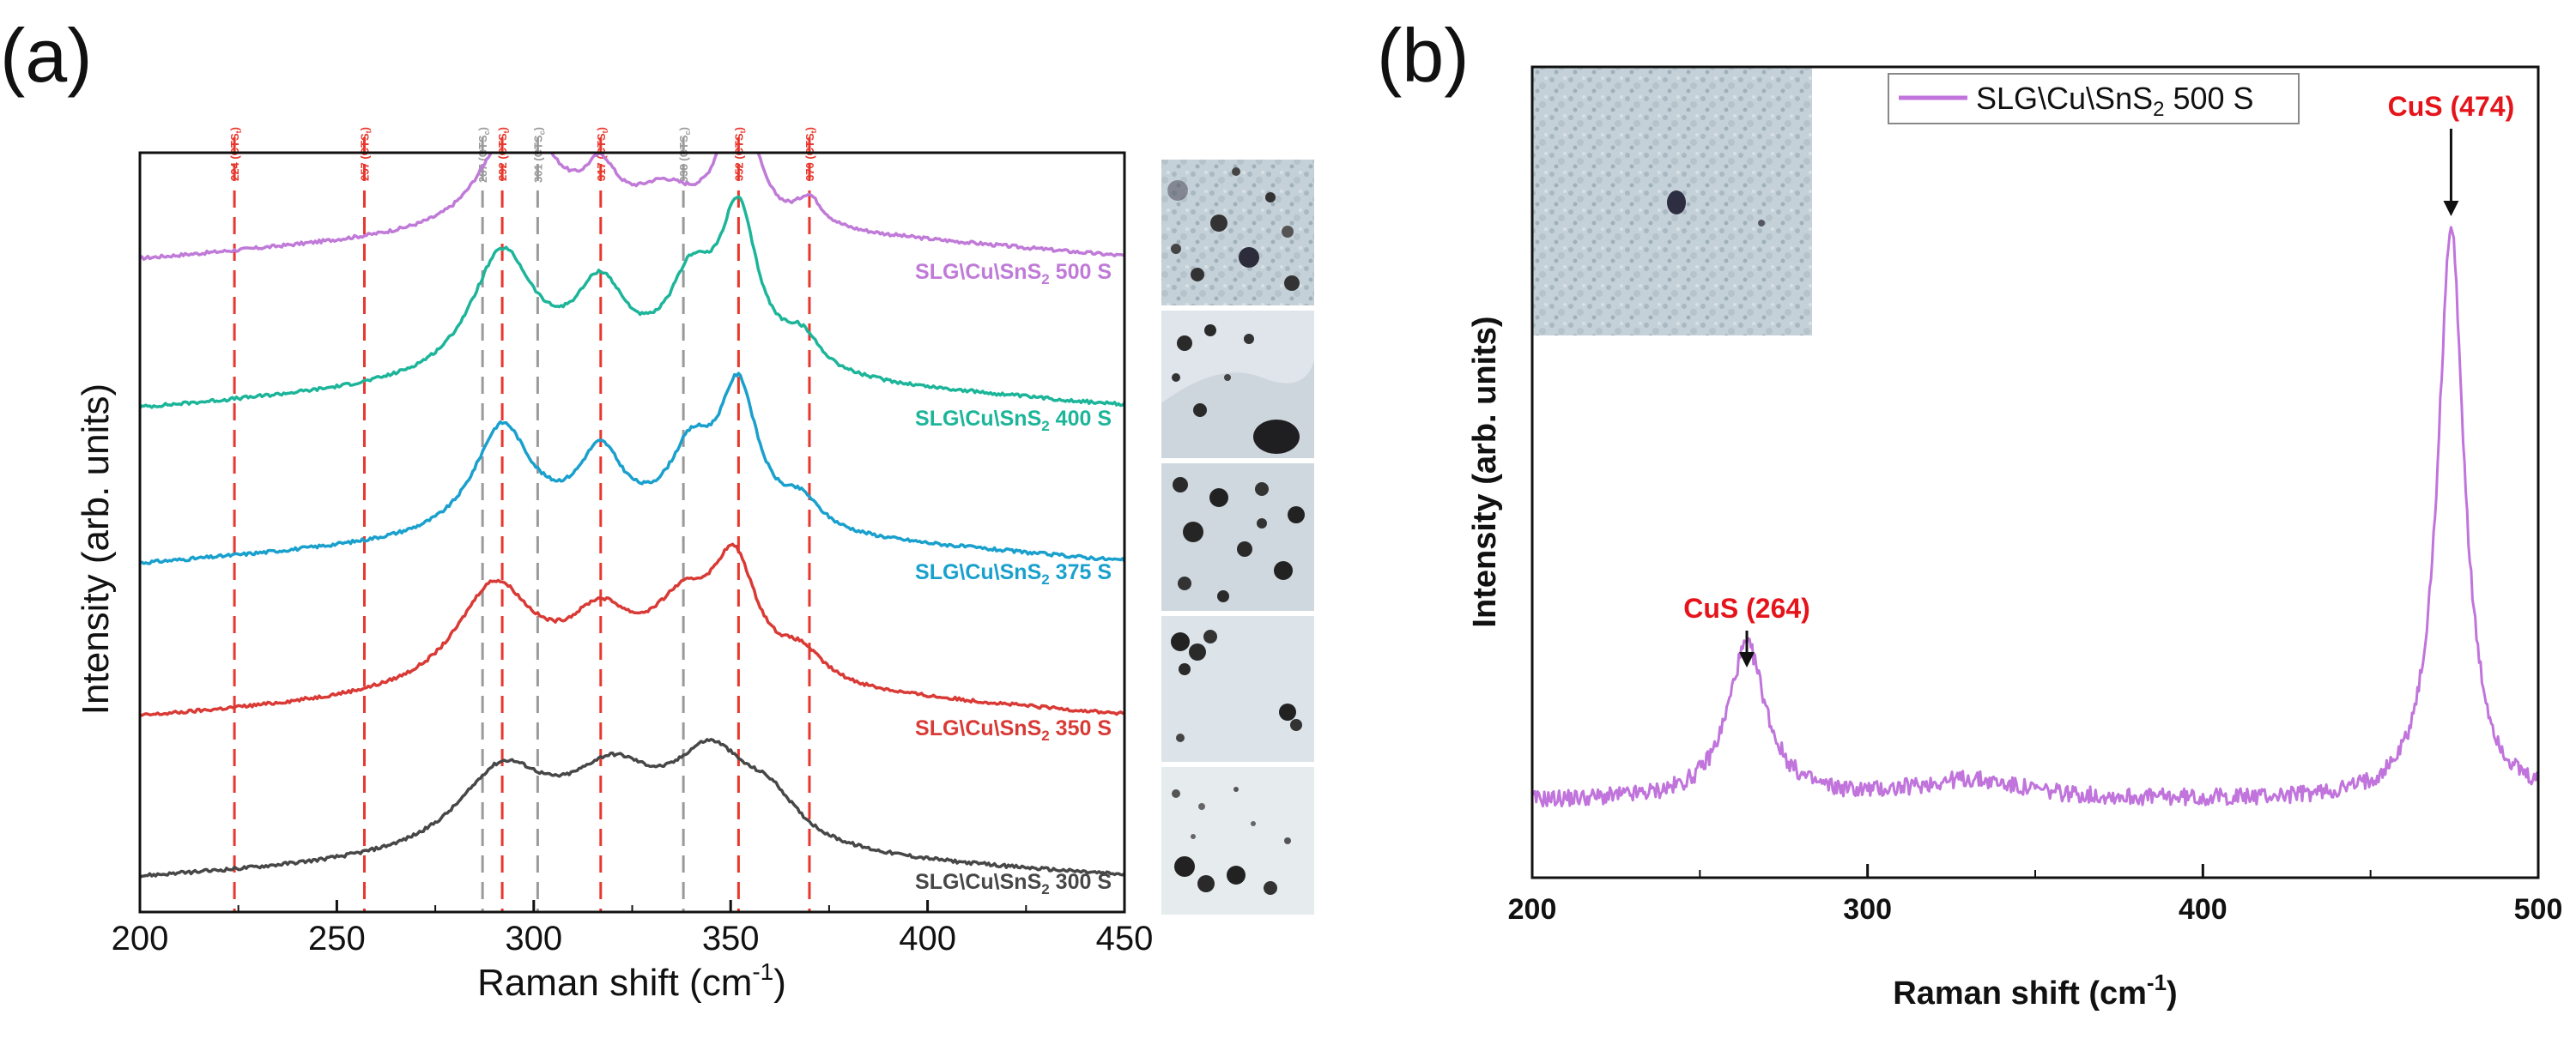 This screenshot has height=1039, width=2576. What do you see at coordinates (602, 154) in the screenshot?
I see `ref-label-317: 317 (CTSt)` at bounding box center [602, 154].